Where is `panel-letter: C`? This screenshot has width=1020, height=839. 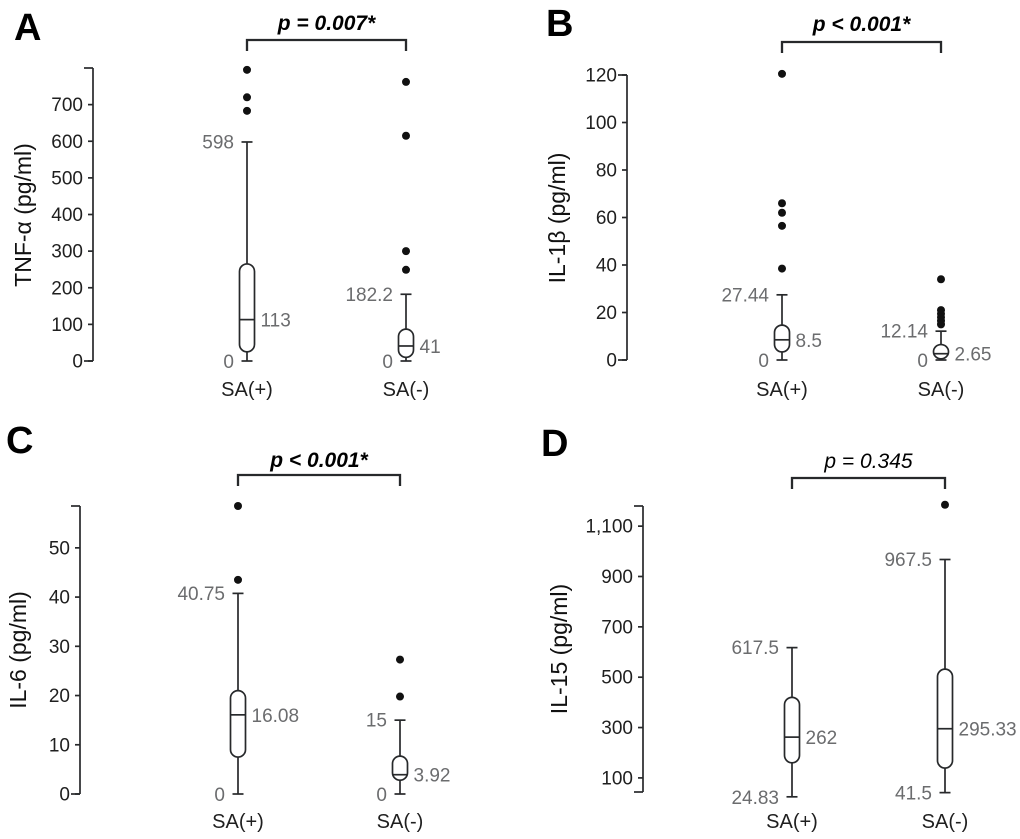
panel-letter: C is located at coordinates (19, 441).